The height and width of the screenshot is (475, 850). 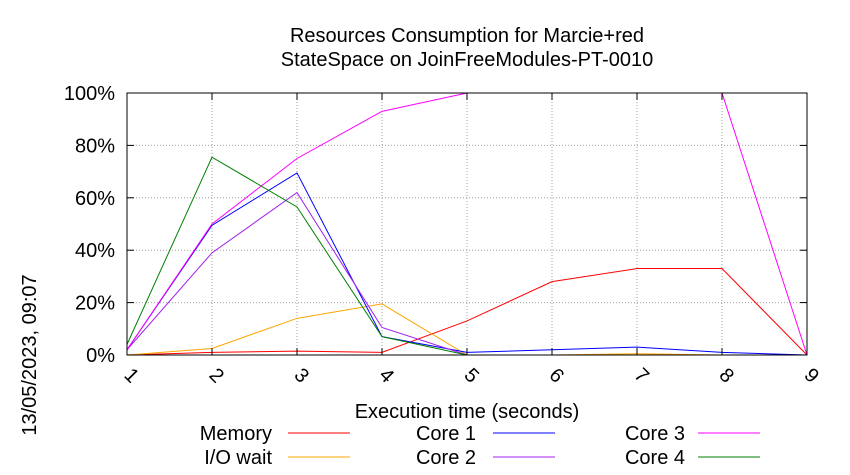 I want to click on legend-label: Core 1, so click(x=446, y=434).